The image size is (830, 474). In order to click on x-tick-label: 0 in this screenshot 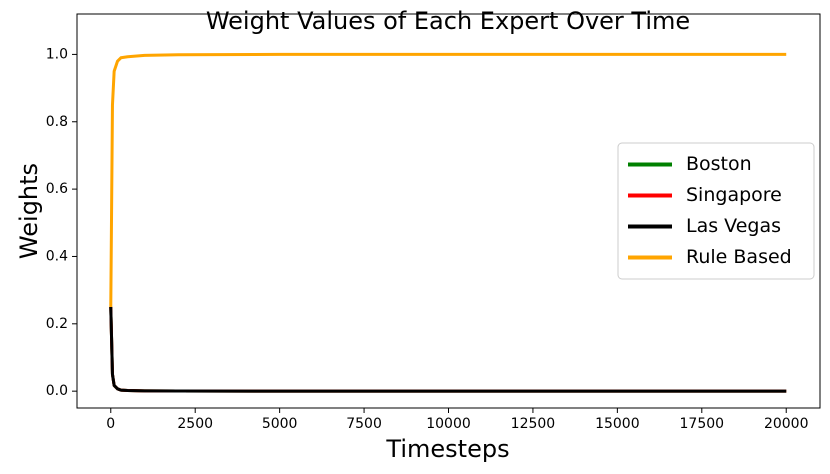, I will do `click(110, 424)`.